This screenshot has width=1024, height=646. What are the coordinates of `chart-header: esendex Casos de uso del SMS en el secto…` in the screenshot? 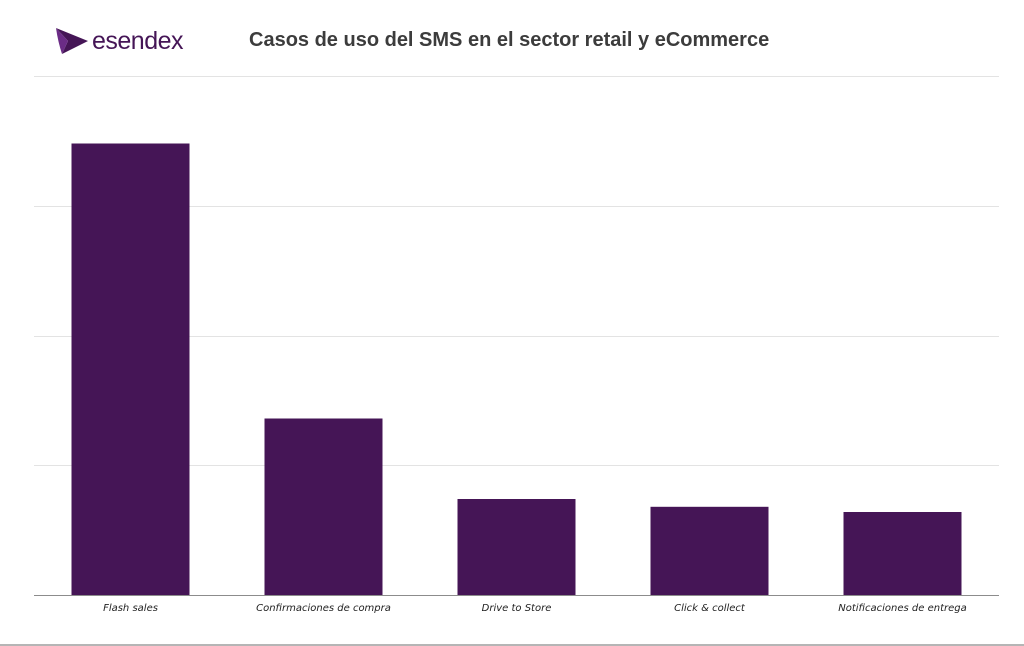 It's located at (512, 38).